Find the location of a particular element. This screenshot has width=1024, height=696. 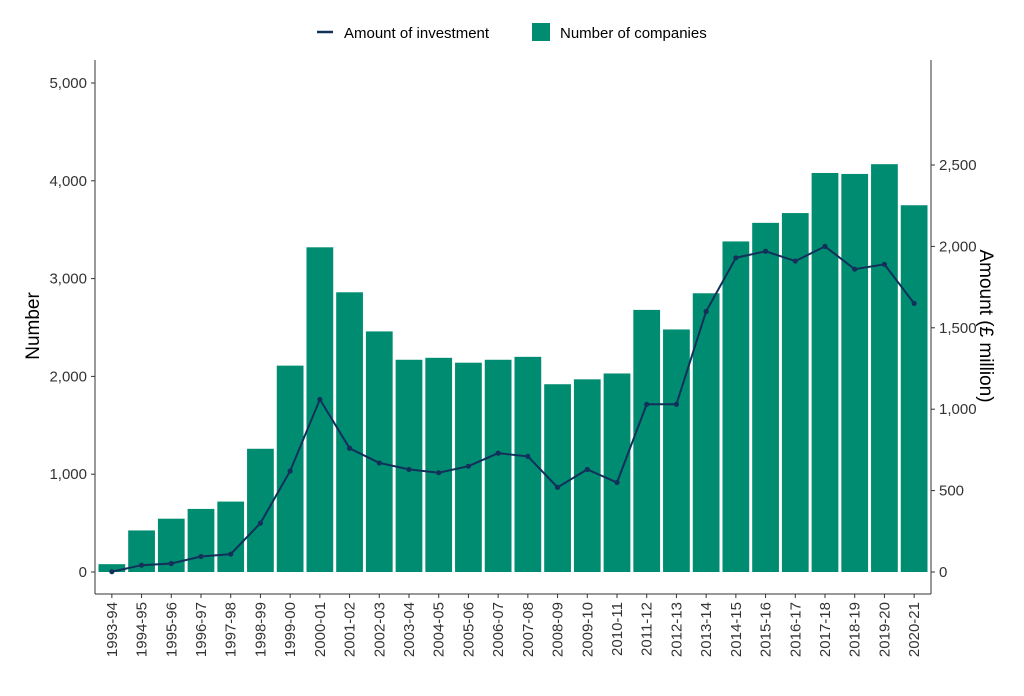

legend-square-swatch is located at coordinates (541, 32).